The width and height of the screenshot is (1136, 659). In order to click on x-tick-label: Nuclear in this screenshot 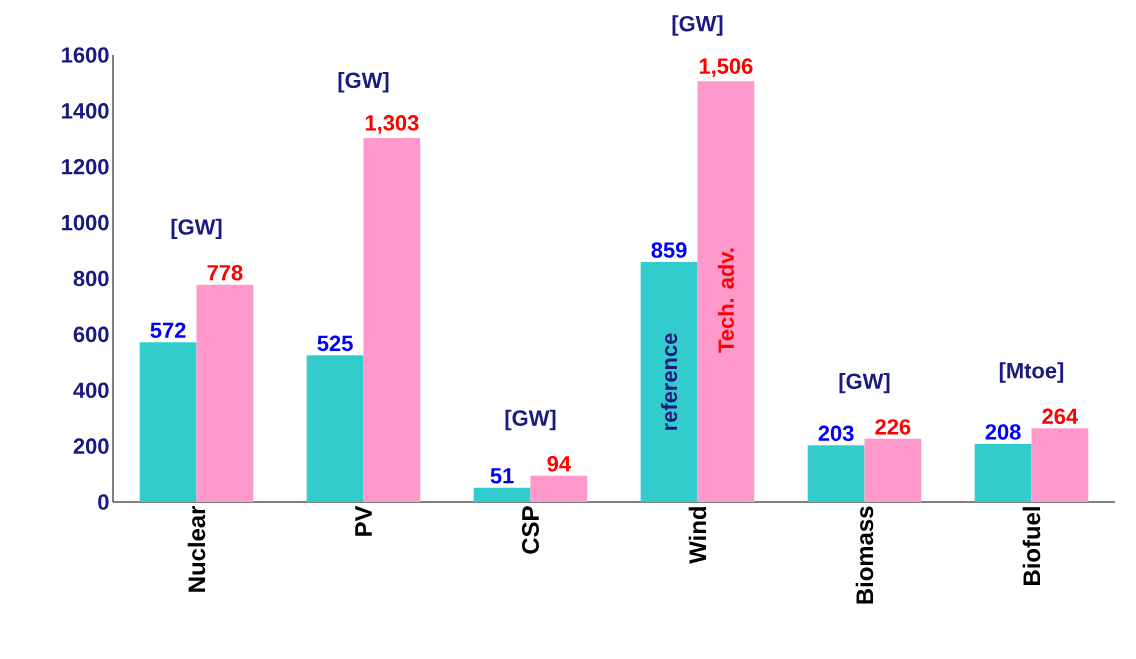, I will do `click(196, 548)`.